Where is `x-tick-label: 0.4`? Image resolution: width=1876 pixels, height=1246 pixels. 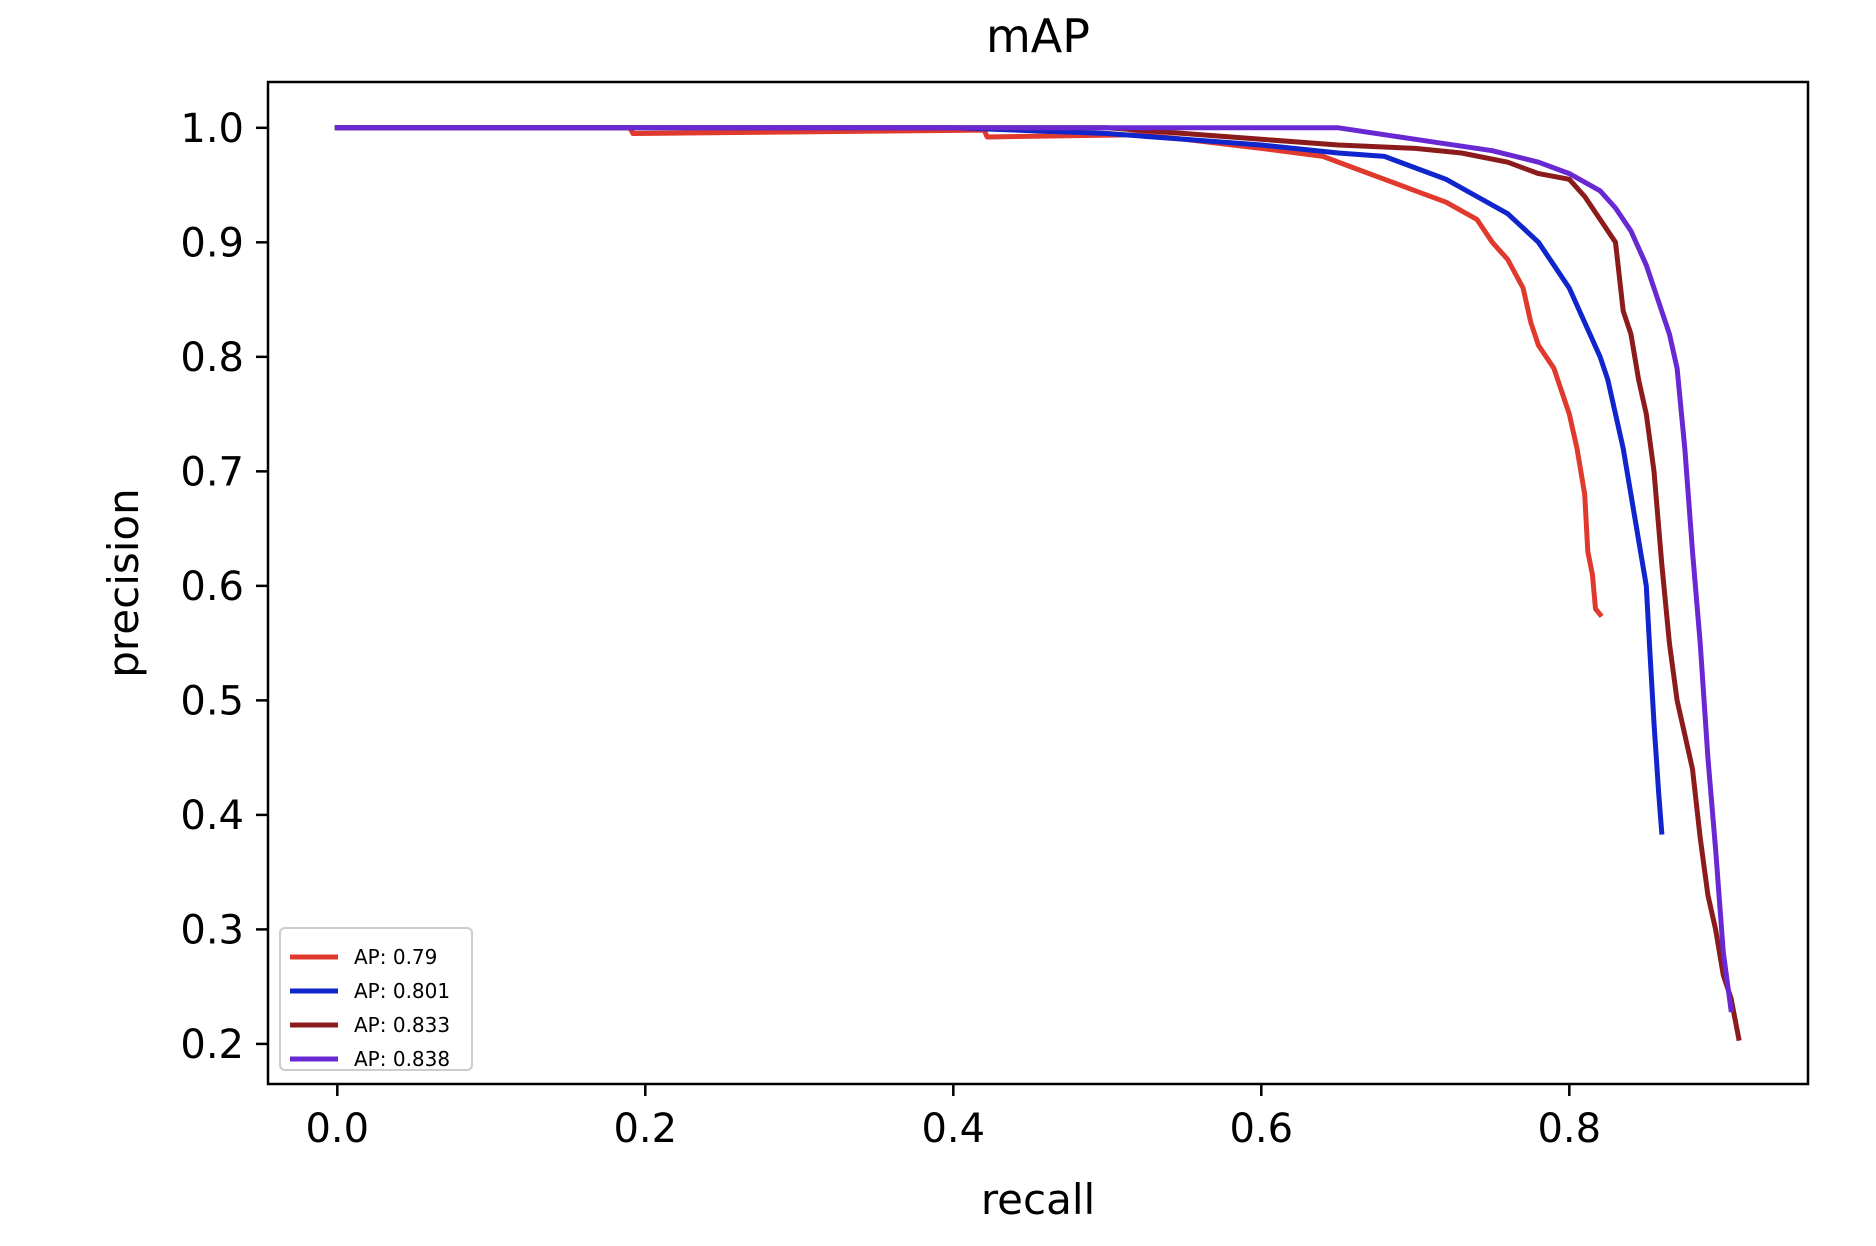 x-tick-label: 0.4 is located at coordinates (953, 1129).